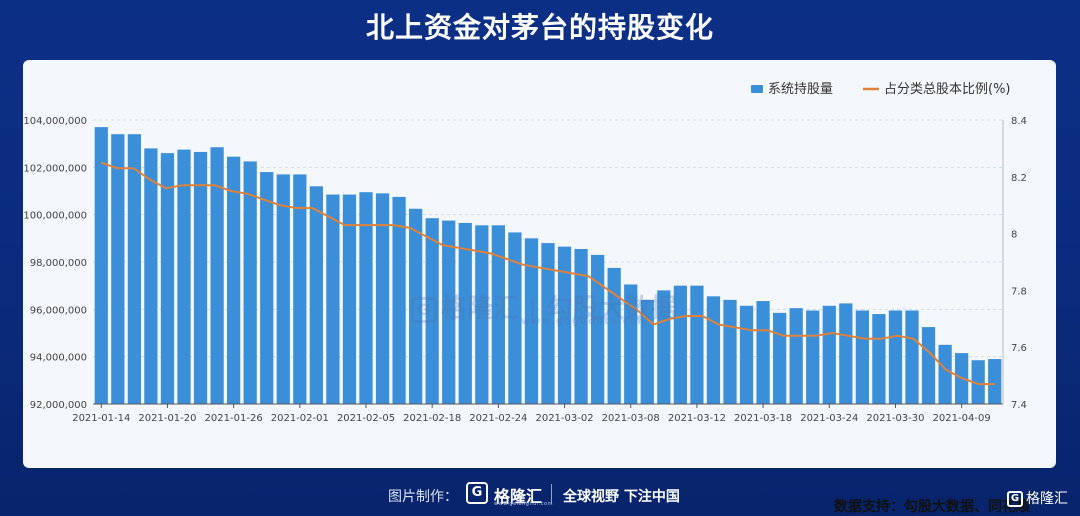 This screenshot has height=516, width=1080. I want to click on x-tick-label: 2021-01-20, so click(167, 418).